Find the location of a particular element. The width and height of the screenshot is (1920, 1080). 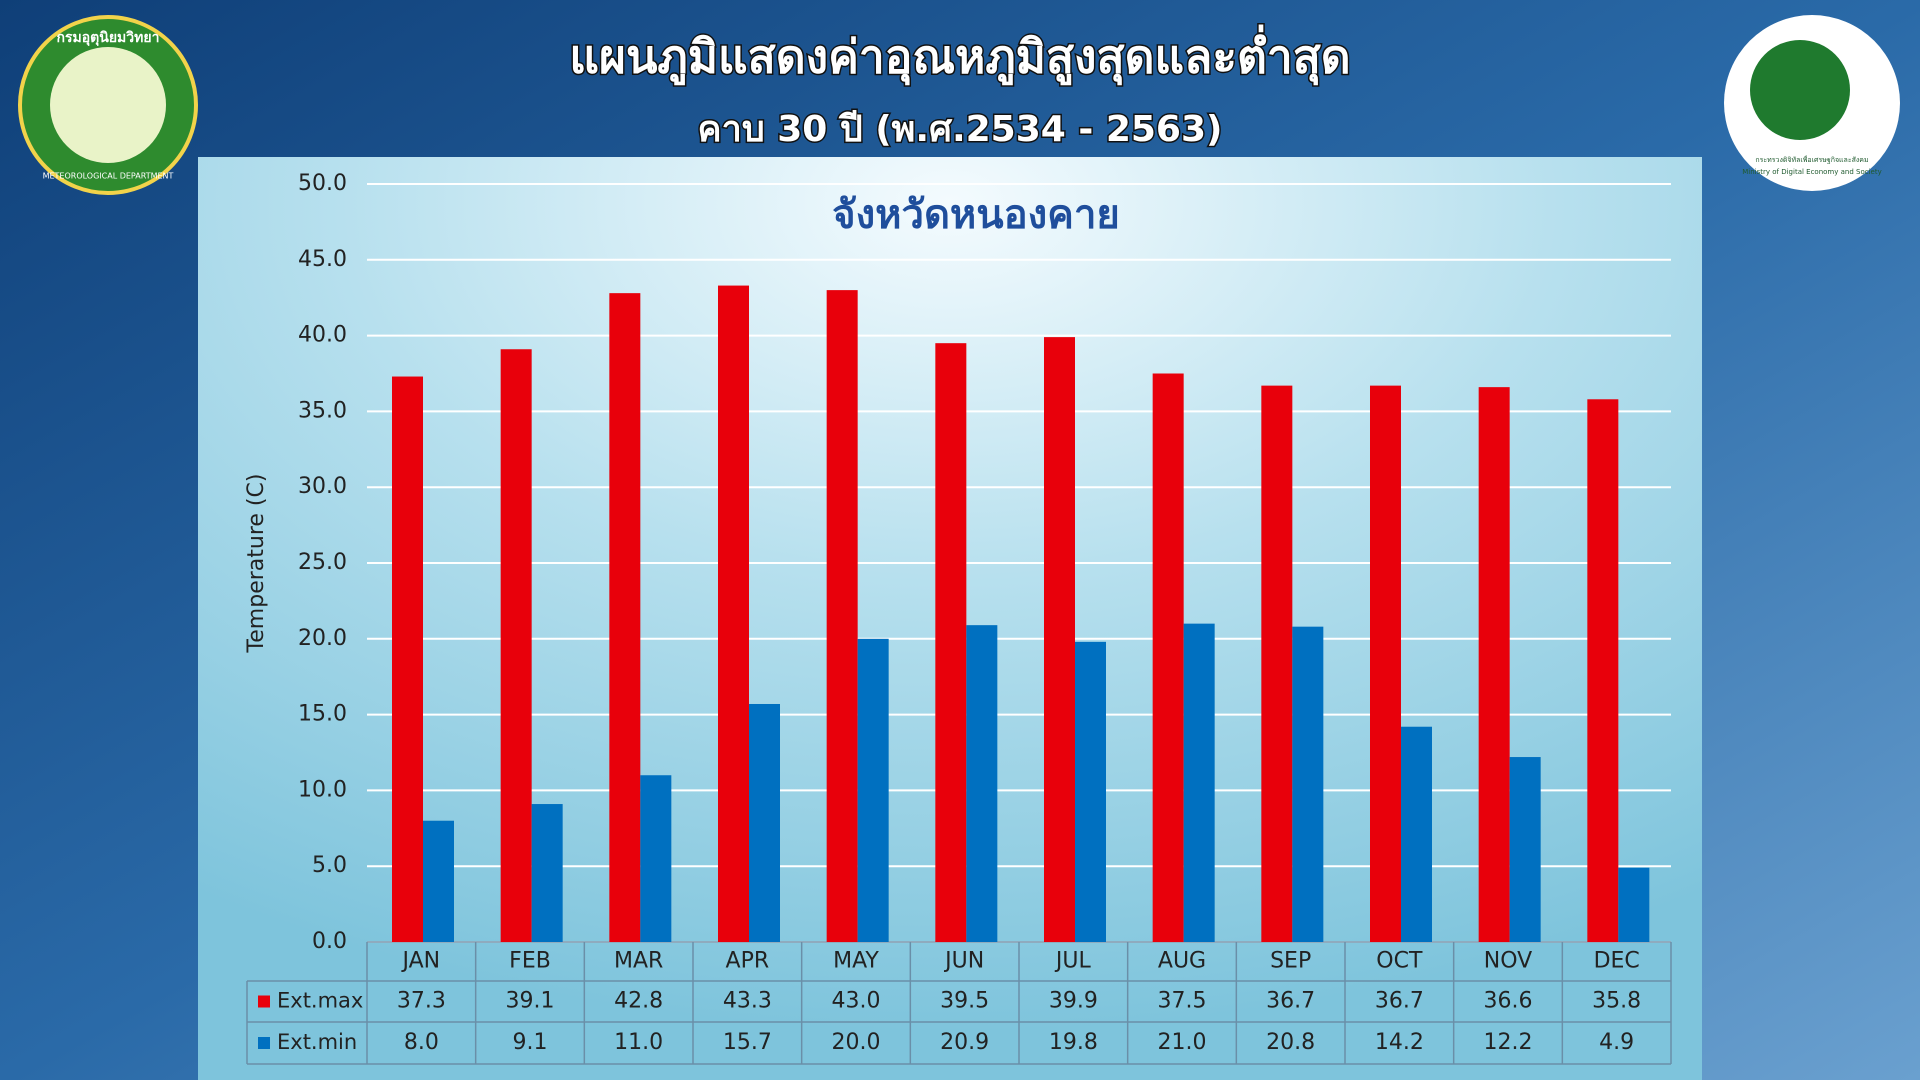

y-axis-label: Temperature (C) is located at coordinates (256, 564).